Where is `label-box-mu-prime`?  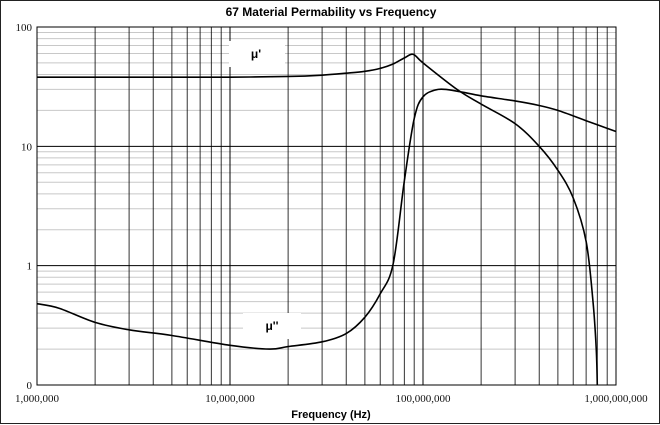 label-box-mu-prime is located at coordinates (257, 54).